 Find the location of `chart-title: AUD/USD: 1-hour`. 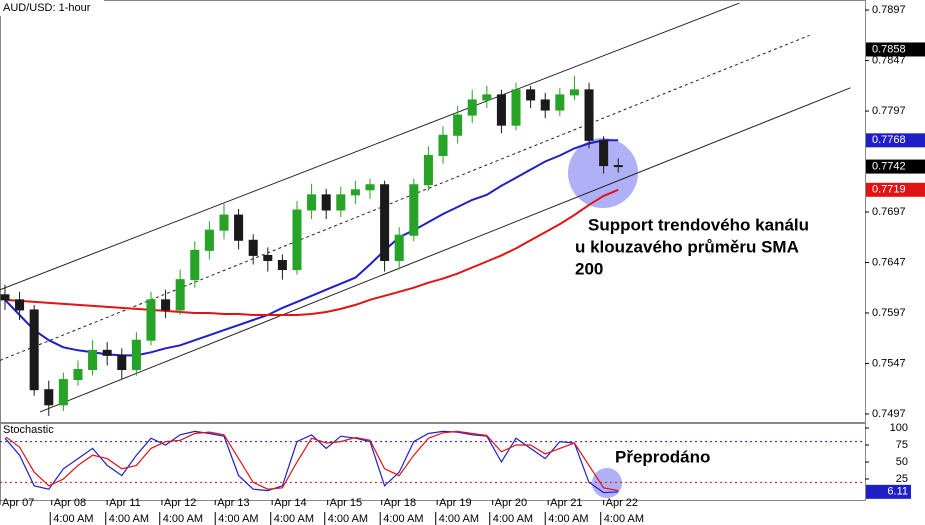

chart-title: AUD/USD: 1-hour is located at coordinates (47, 8).